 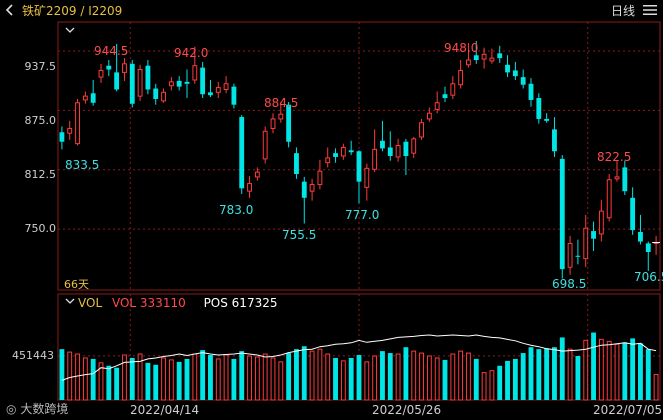 What do you see at coordinates (622, 11) in the screenshot?
I see `period-selector: 日线` at bounding box center [622, 11].